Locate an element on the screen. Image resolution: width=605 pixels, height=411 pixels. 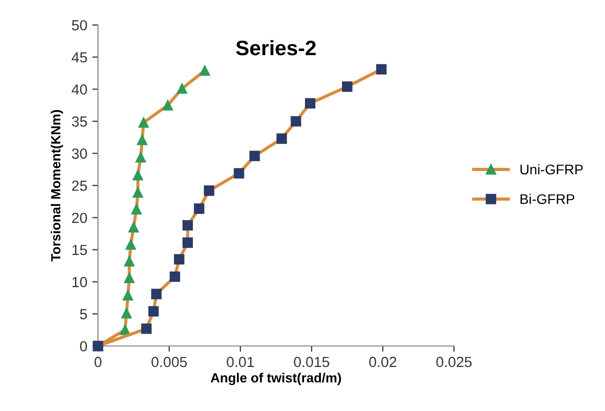
x-tick-label: 0.005 is located at coordinates (169, 362).